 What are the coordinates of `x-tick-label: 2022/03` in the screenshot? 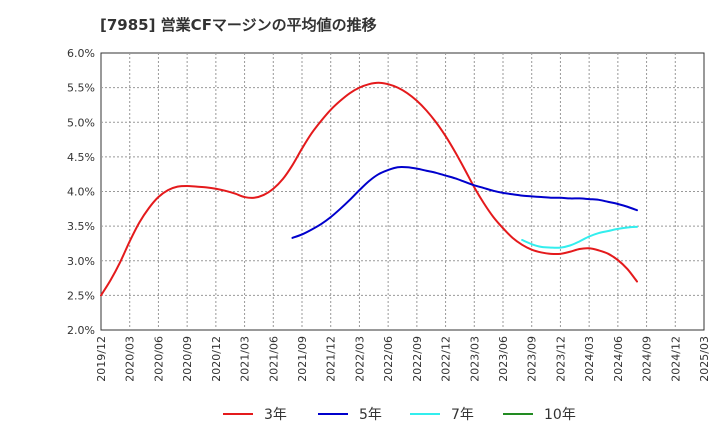 It's located at (359, 359).